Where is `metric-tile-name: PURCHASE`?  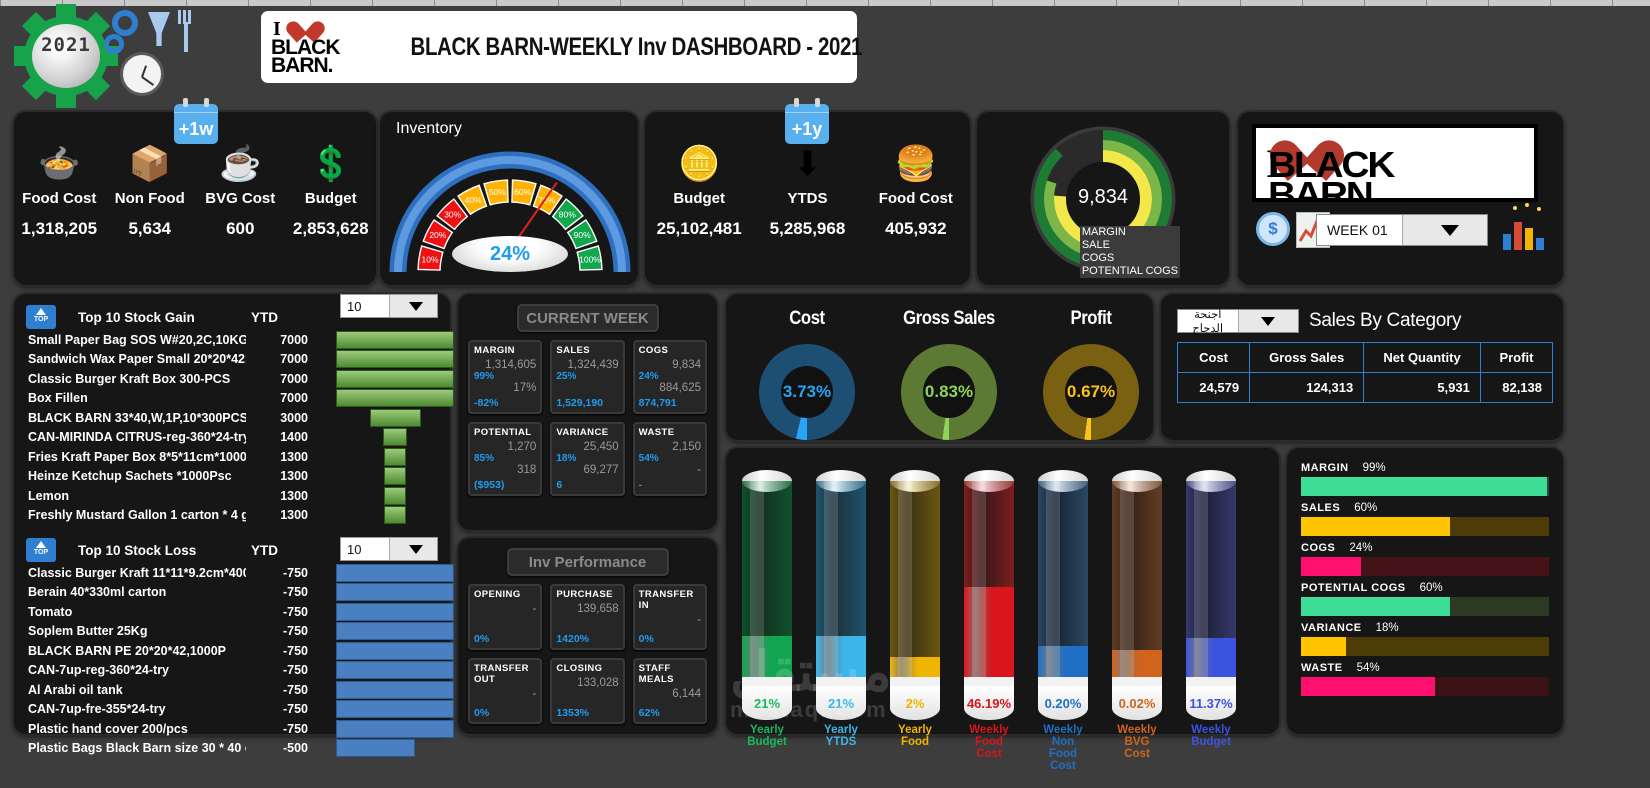
metric-tile-name: PURCHASE is located at coordinates (584, 594).